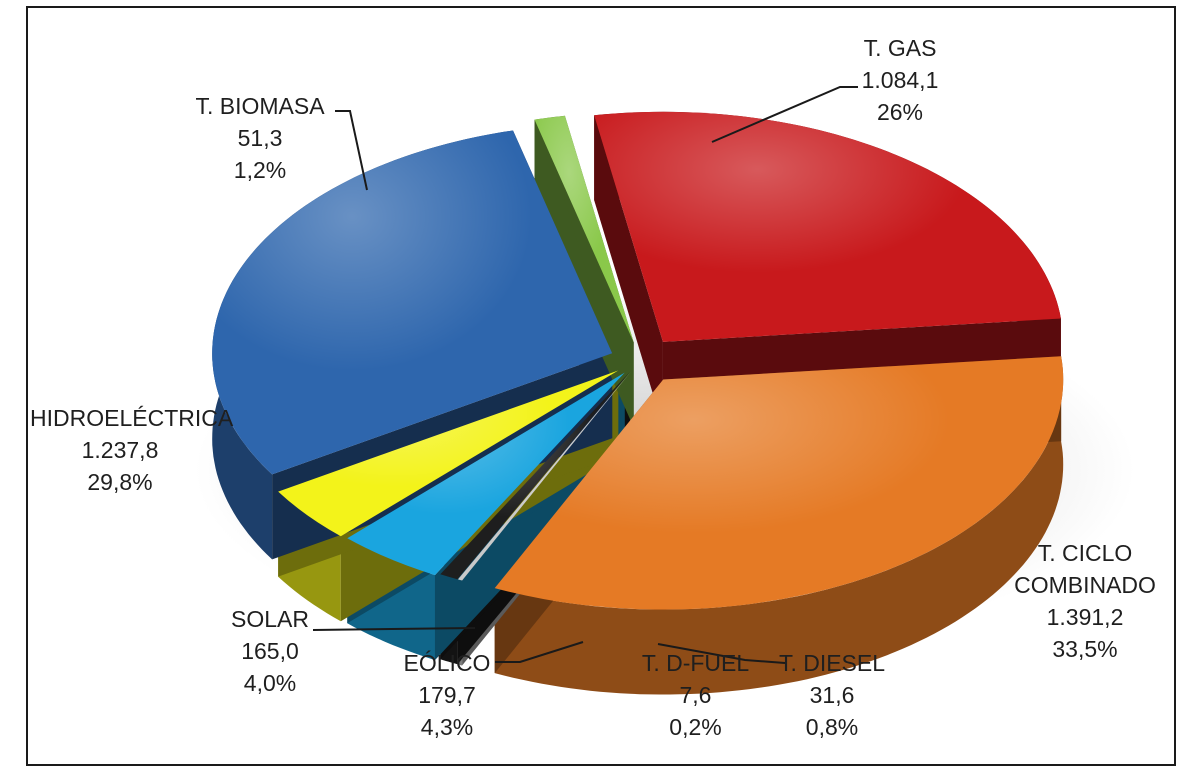 The height and width of the screenshot is (766, 1181). Describe the element at coordinates (695, 727) in the screenshot. I see `label-percent: 0,2%` at that location.